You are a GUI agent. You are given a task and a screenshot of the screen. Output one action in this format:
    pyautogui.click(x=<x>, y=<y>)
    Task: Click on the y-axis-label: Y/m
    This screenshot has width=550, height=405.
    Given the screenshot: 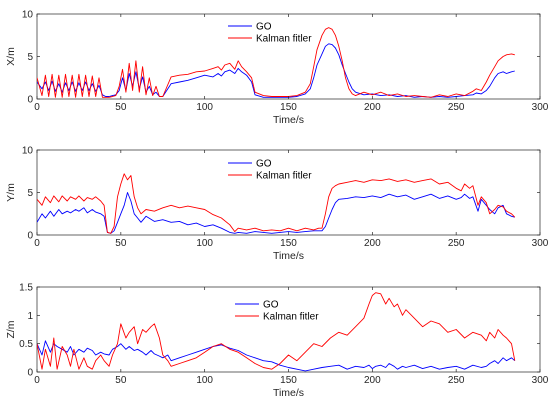 What is the action you would take?
    pyautogui.click(x=11, y=192)
    